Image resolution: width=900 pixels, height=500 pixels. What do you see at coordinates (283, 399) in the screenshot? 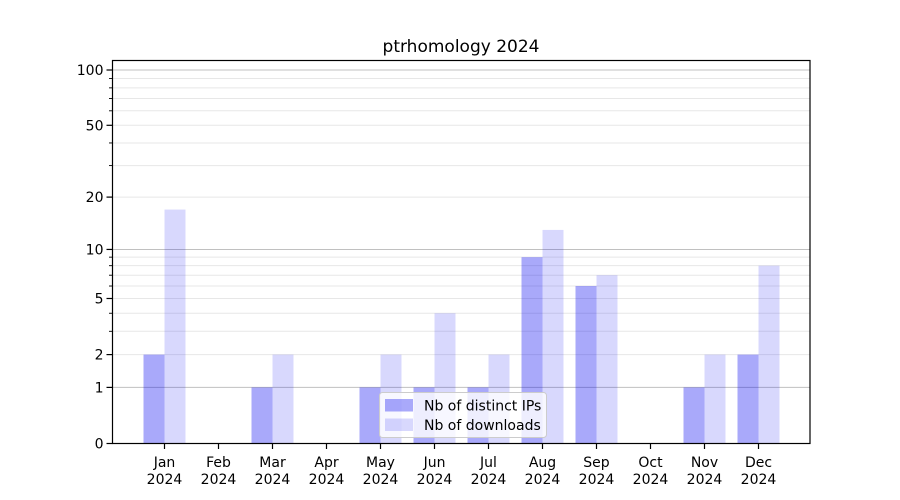
I see `bar-downloads-mar` at bounding box center [283, 399].